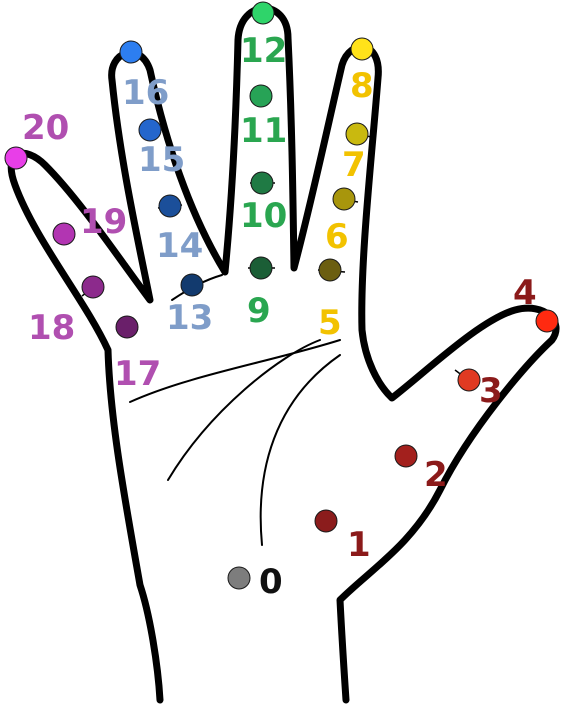 This screenshot has height=710, width=563. I want to click on label-6: 6, so click(337, 237).